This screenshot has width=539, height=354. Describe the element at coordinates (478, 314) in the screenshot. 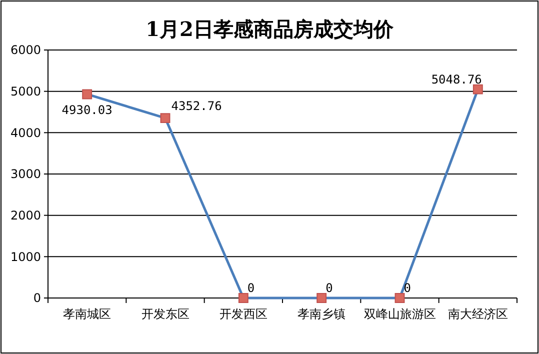

I see `x-tick-label: 南大经济区` at that location.